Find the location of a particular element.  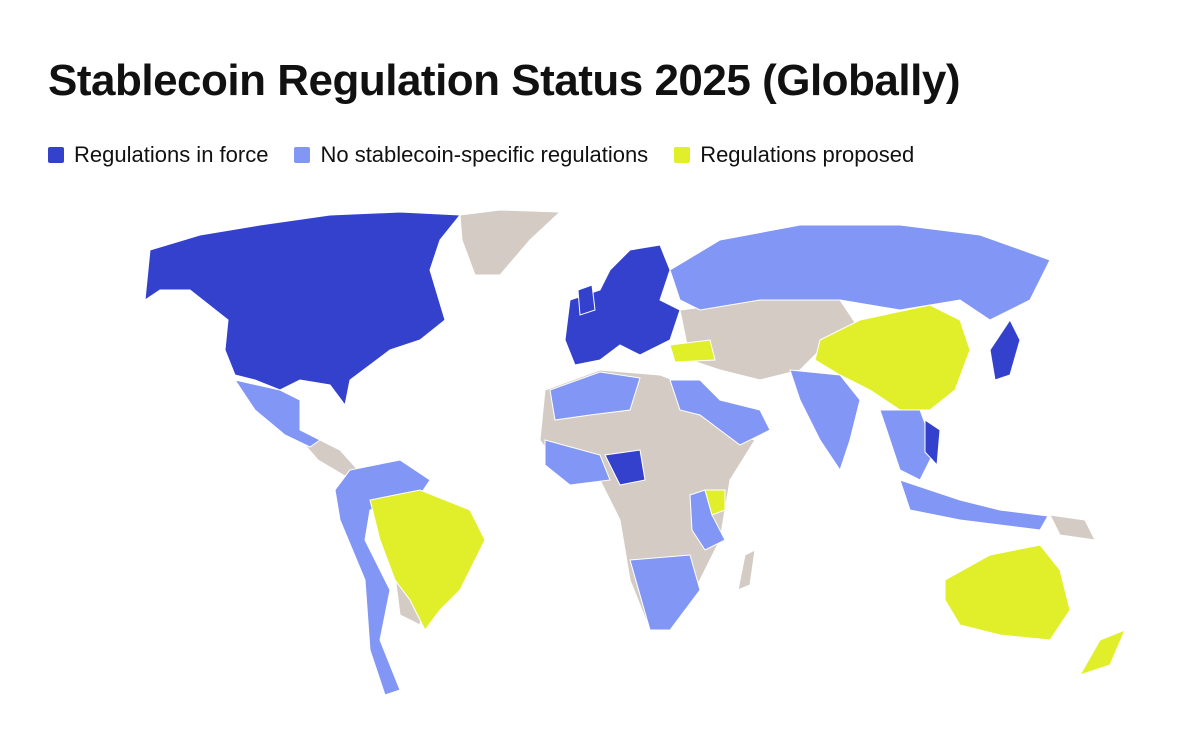

legend-label: Regulations proposed is located at coordinates (807, 154).